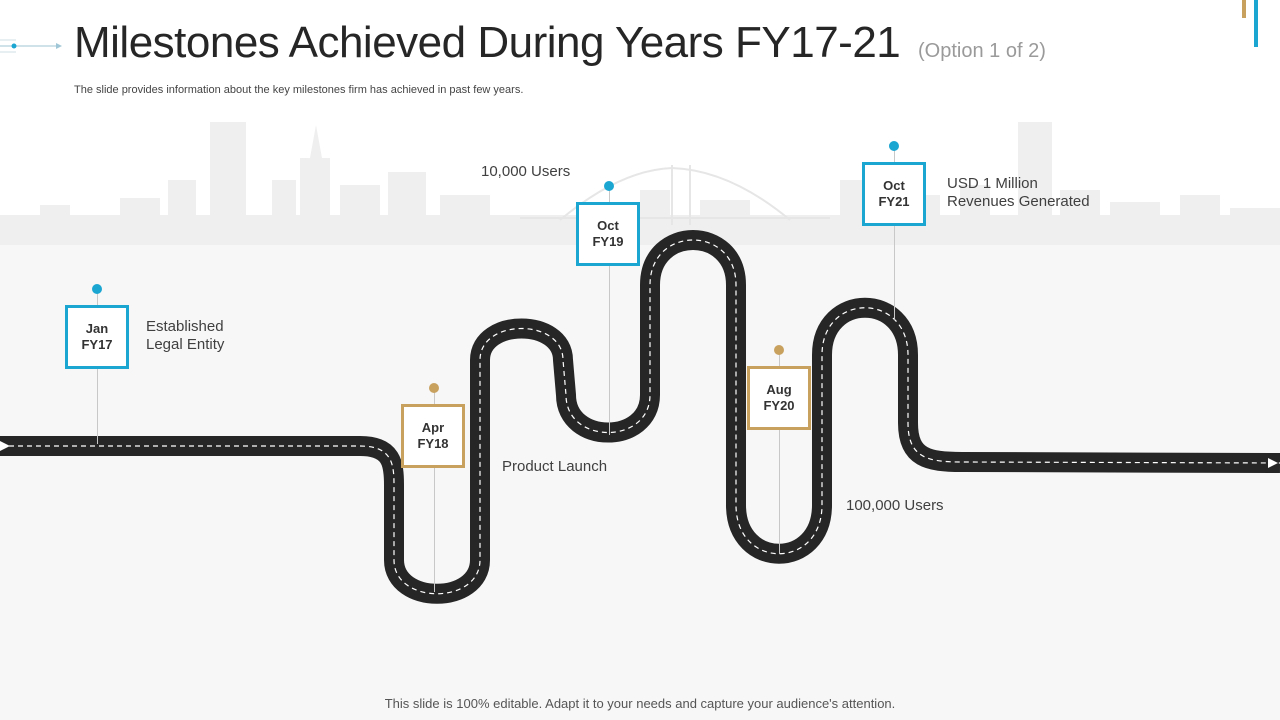 The height and width of the screenshot is (720, 1280). Describe the element at coordinates (433, 427) in the screenshot. I see `milestone-month: Apr` at that location.